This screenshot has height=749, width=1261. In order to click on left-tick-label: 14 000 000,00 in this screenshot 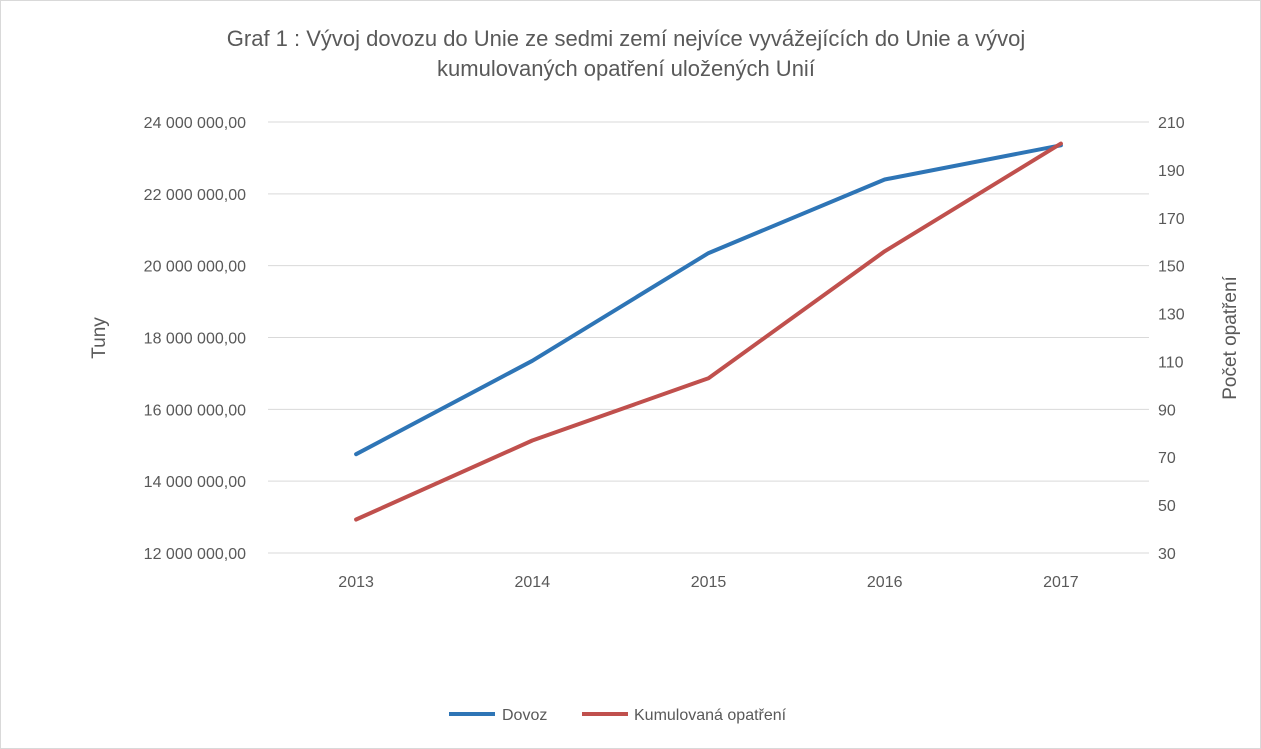, I will do `click(195, 482)`.